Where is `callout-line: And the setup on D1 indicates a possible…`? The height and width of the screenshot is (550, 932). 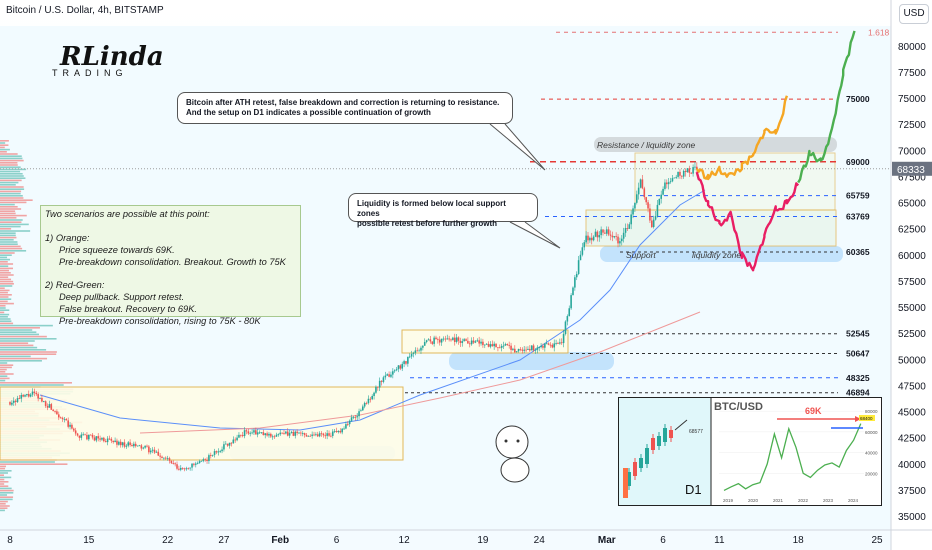
callout-line: And the setup on D1 indicates a possible… is located at coordinates (308, 112).